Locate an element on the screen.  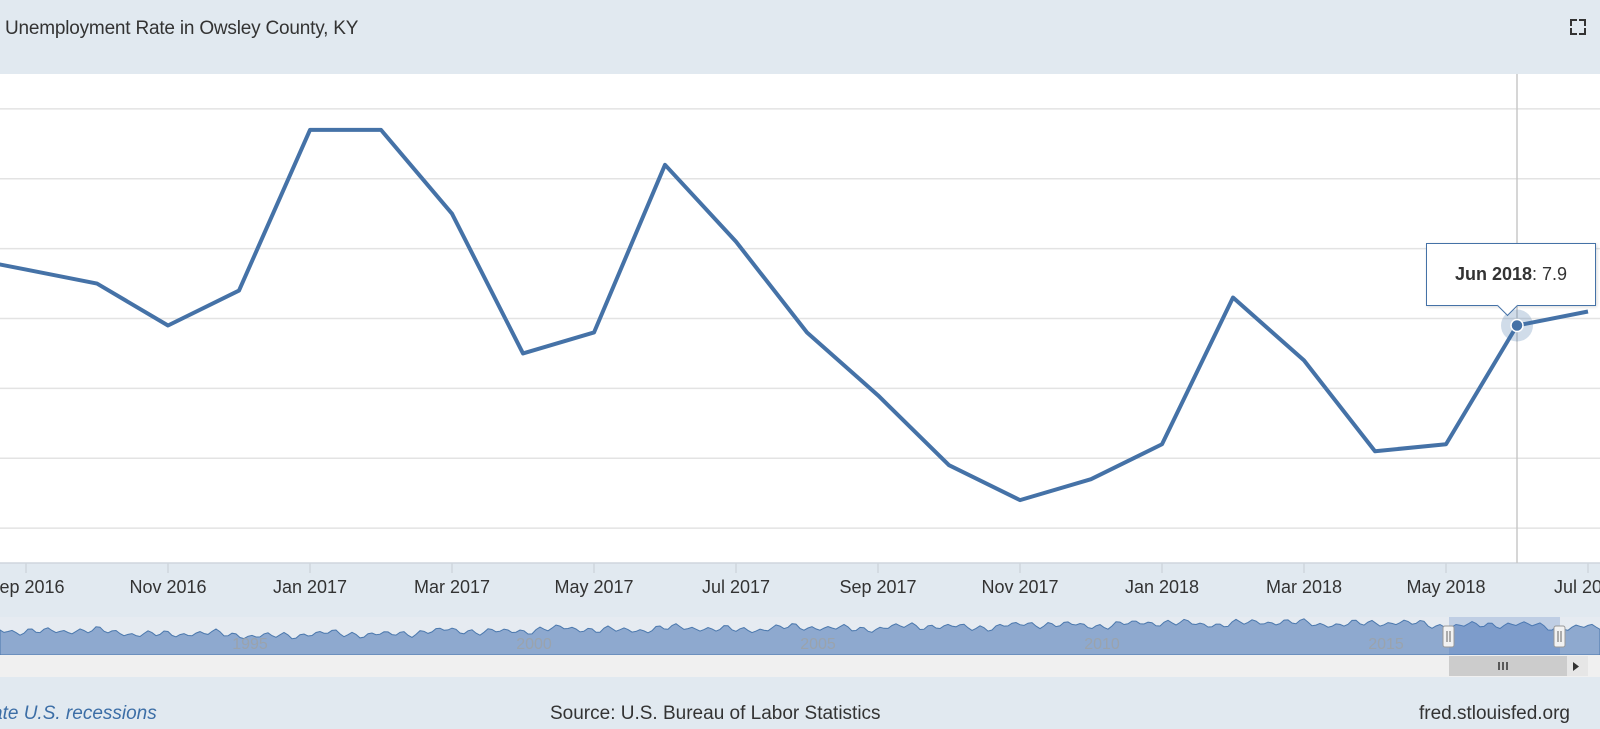
scrollbar-track is located at coordinates (800, 666).